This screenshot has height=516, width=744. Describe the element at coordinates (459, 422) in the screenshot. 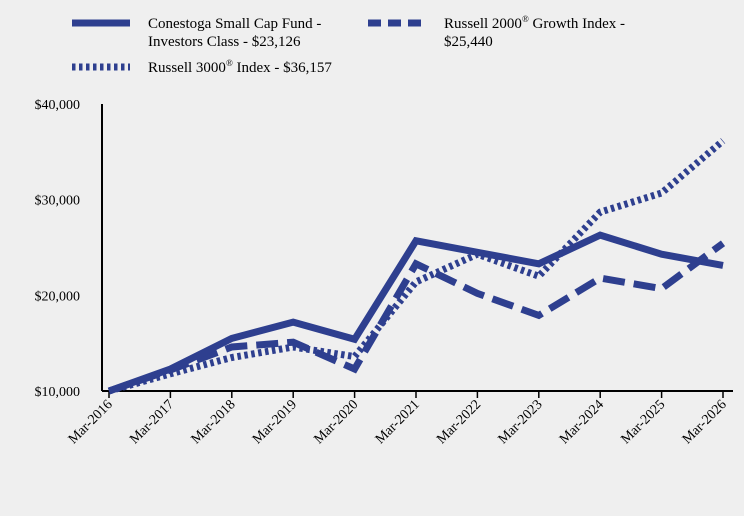

I see `x-tick-label: Mar-2022` at that location.